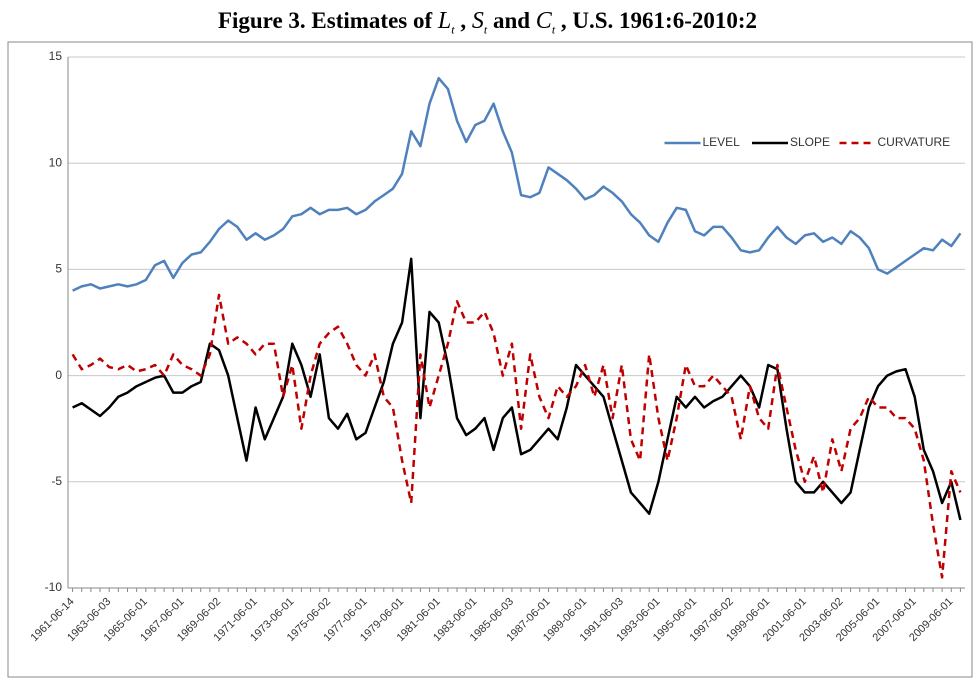 This screenshot has height=679, width=975. Describe the element at coordinates (659, 20) in the screenshot. I see `title-text: , U.S. 1961:6-2010:2` at that location.